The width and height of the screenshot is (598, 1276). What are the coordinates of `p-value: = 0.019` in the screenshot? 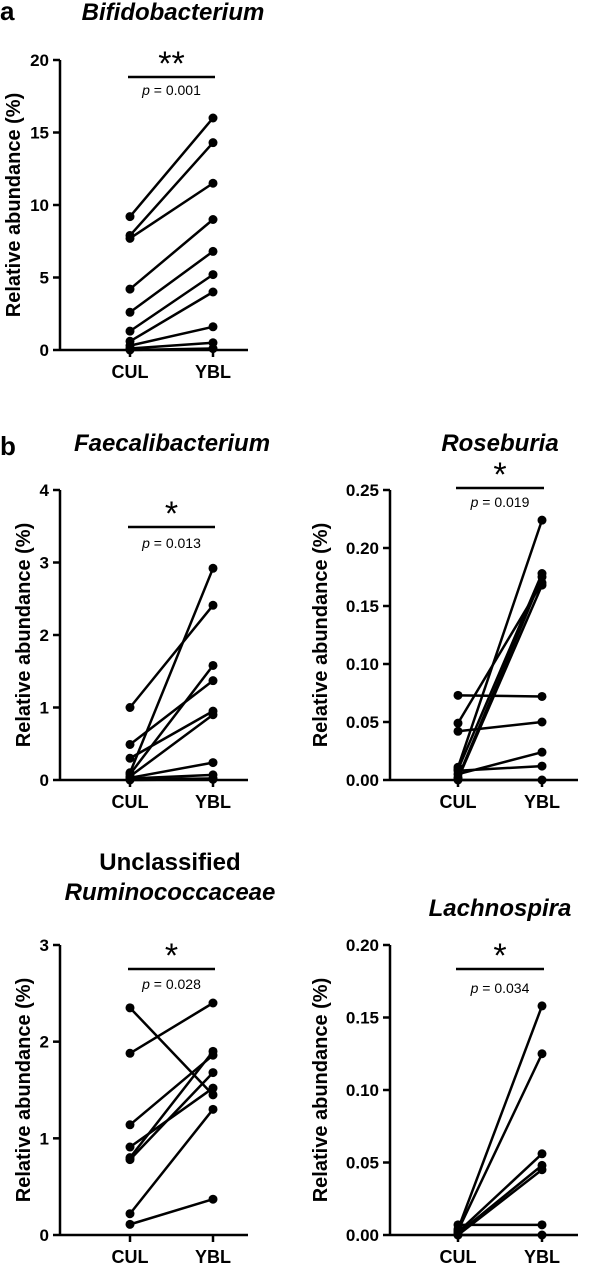 It's located at (503, 502).